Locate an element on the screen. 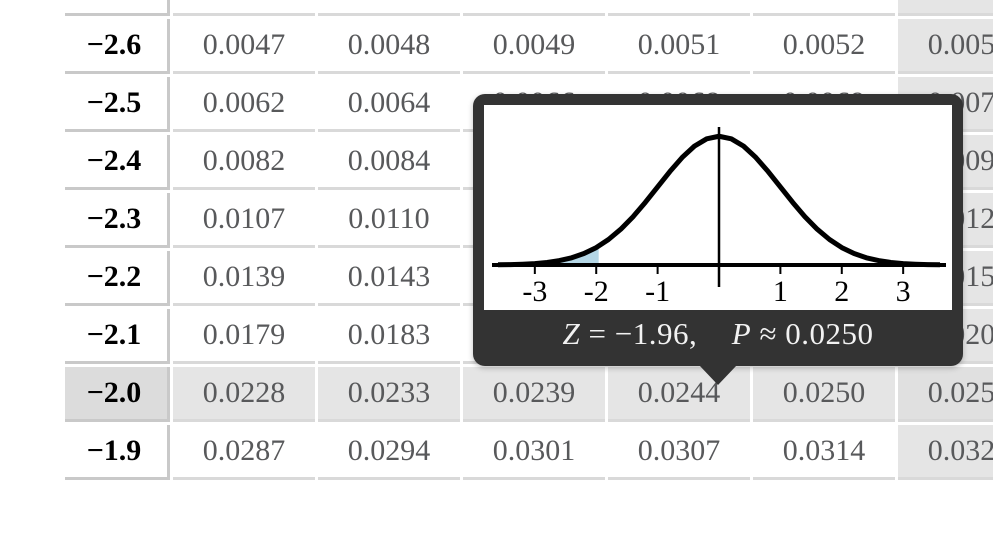  row-header-z-value: −2.6 is located at coordinates (117, 46).